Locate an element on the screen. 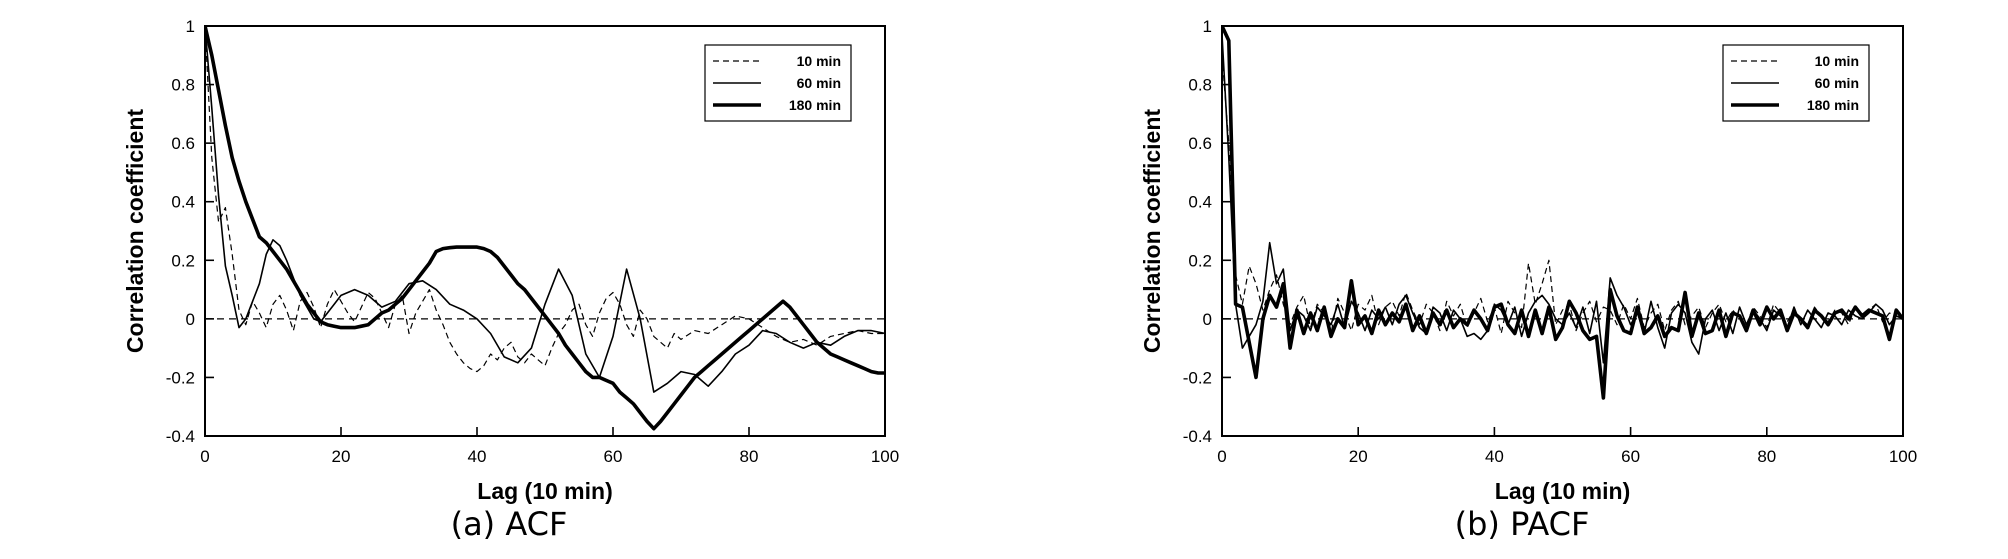 The image size is (2008, 559). caption-acf: (a) ACF is located at coordinates (509, 524).